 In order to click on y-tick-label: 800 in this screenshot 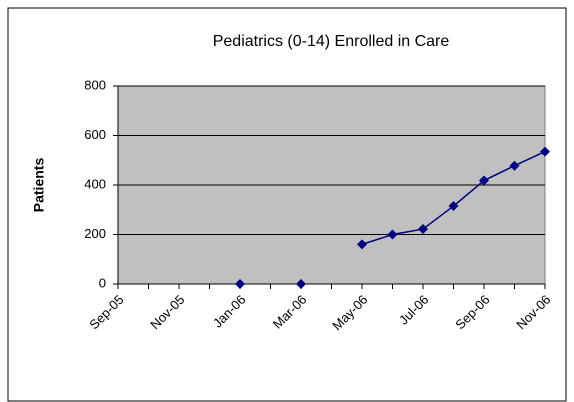, I will do `click(95, 84)`.